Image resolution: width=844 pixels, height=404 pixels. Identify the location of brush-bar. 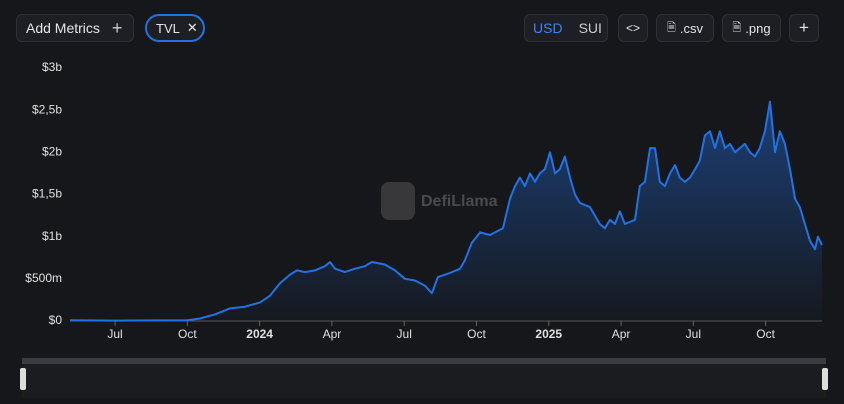
(424, 361).